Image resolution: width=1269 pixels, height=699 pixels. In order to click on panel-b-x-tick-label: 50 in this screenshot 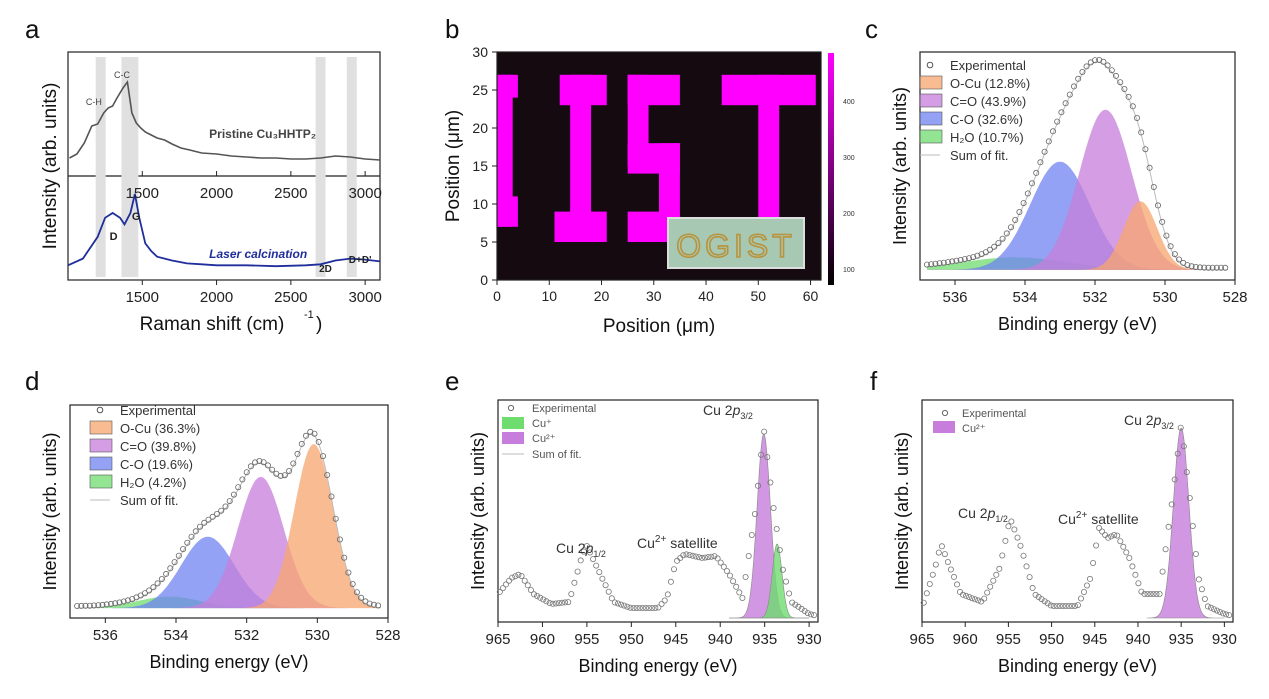, I will do `click(759, 296)`.